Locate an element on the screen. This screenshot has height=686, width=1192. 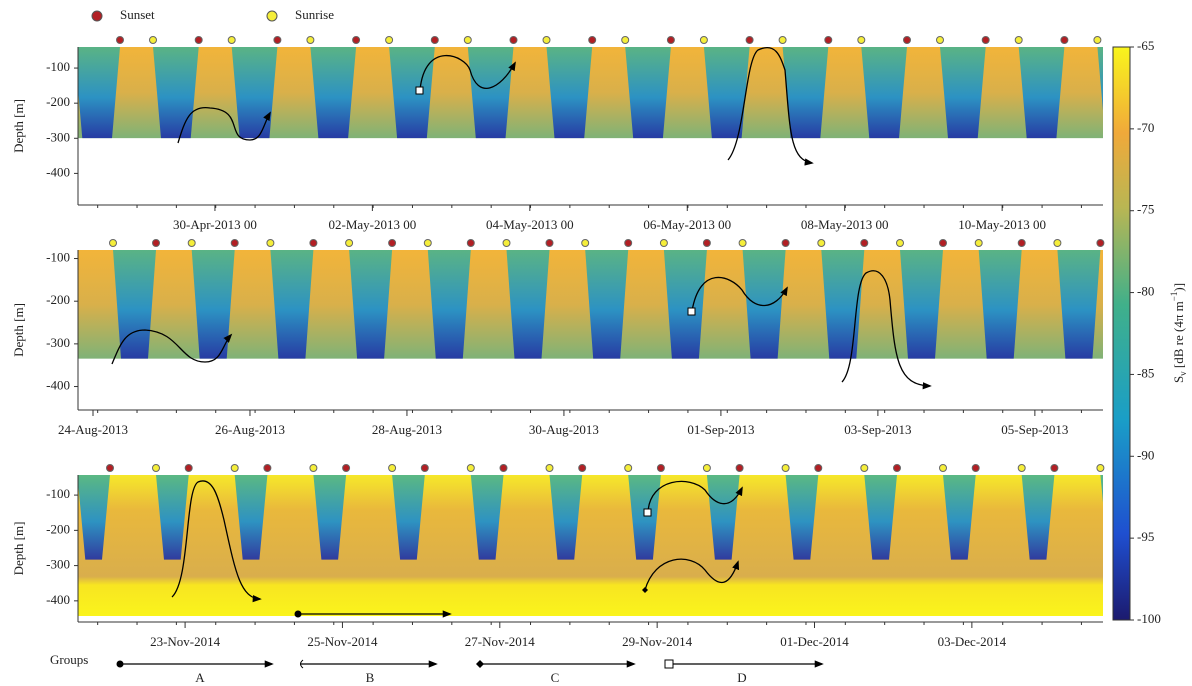
groups: Groups A B C D is located at coordinates (437, 668).